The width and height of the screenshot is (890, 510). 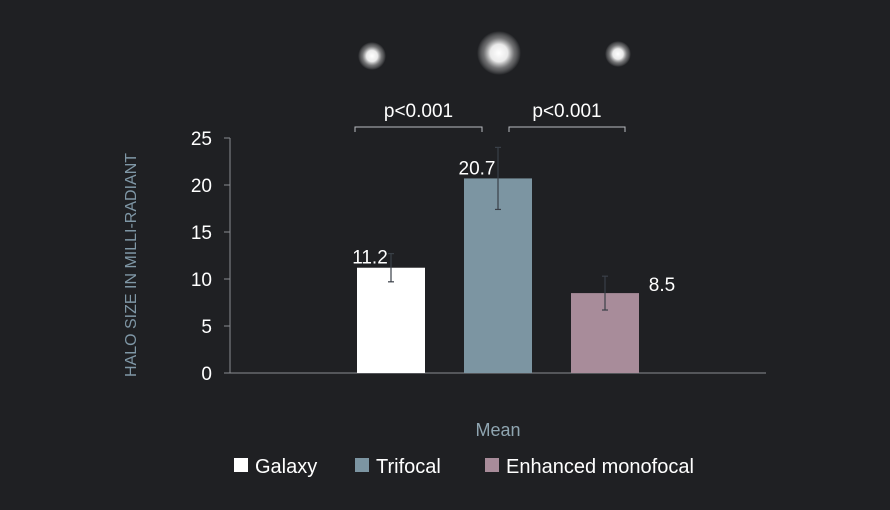 I want to click on data-labels: 11.2 20.7 8.5, so click(x=513, y=227).